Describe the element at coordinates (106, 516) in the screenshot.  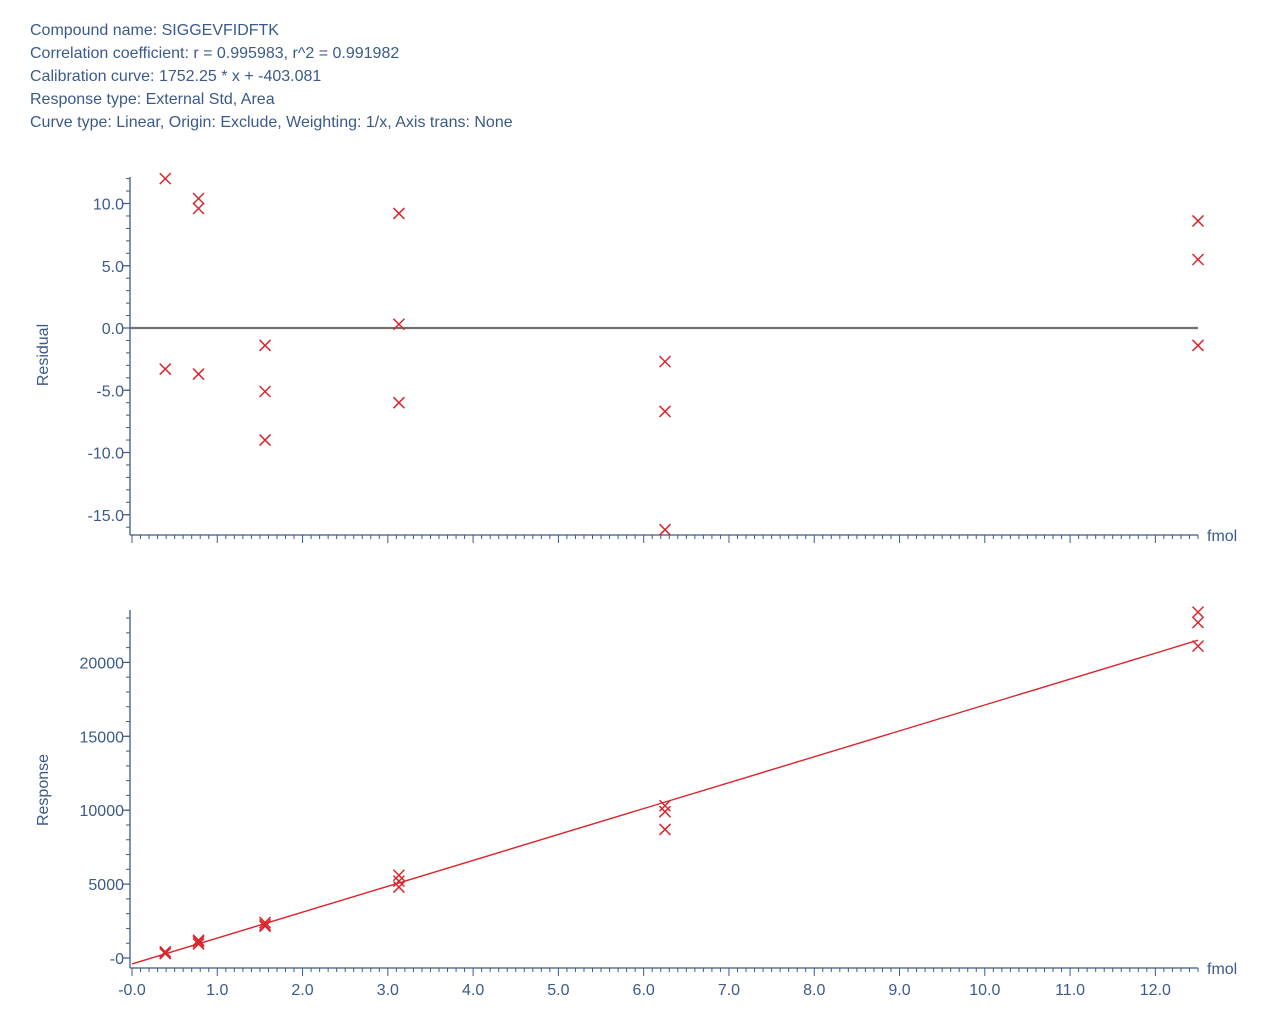
I see `y-tick-label: -15.0` at that location.